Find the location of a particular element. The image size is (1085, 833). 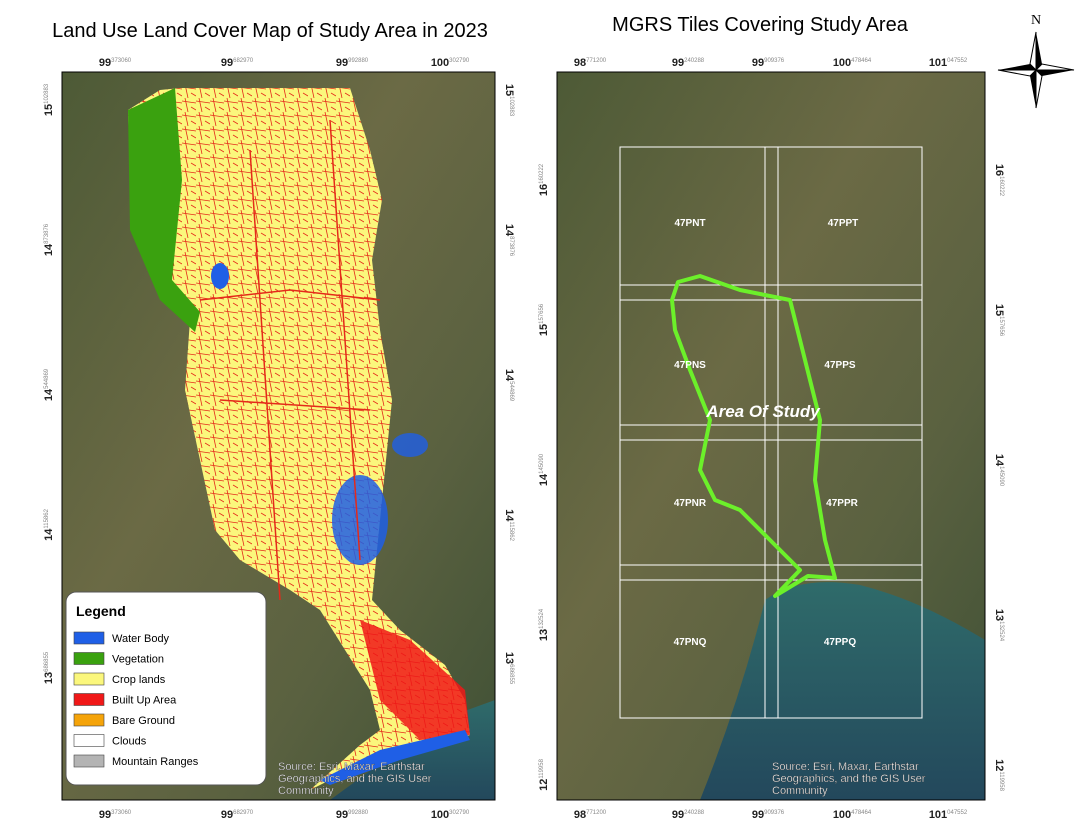

coord-label: 16160222 is located at coordinates (999, 180).